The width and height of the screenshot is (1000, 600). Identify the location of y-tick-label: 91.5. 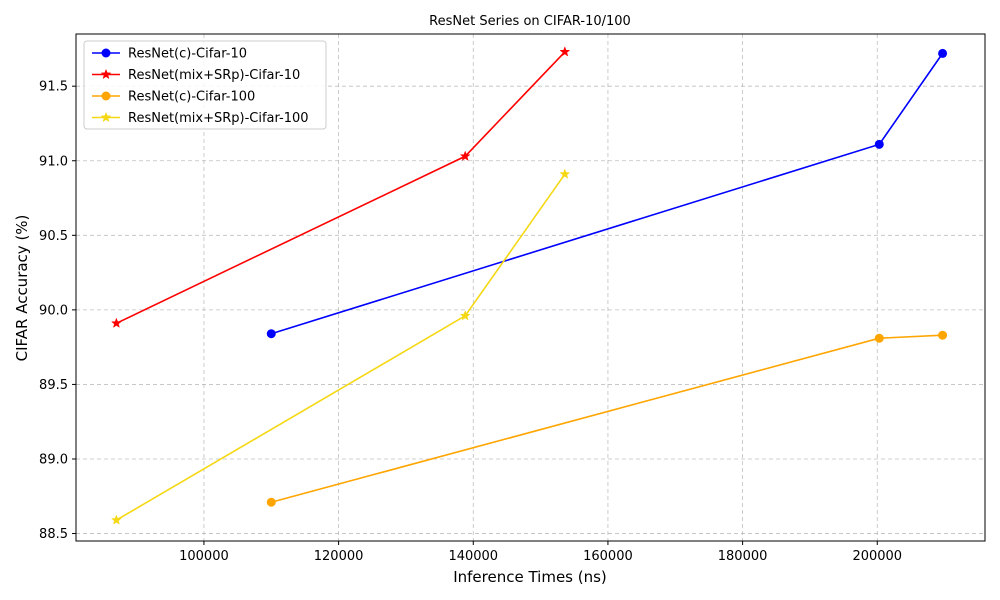
(53, 87).